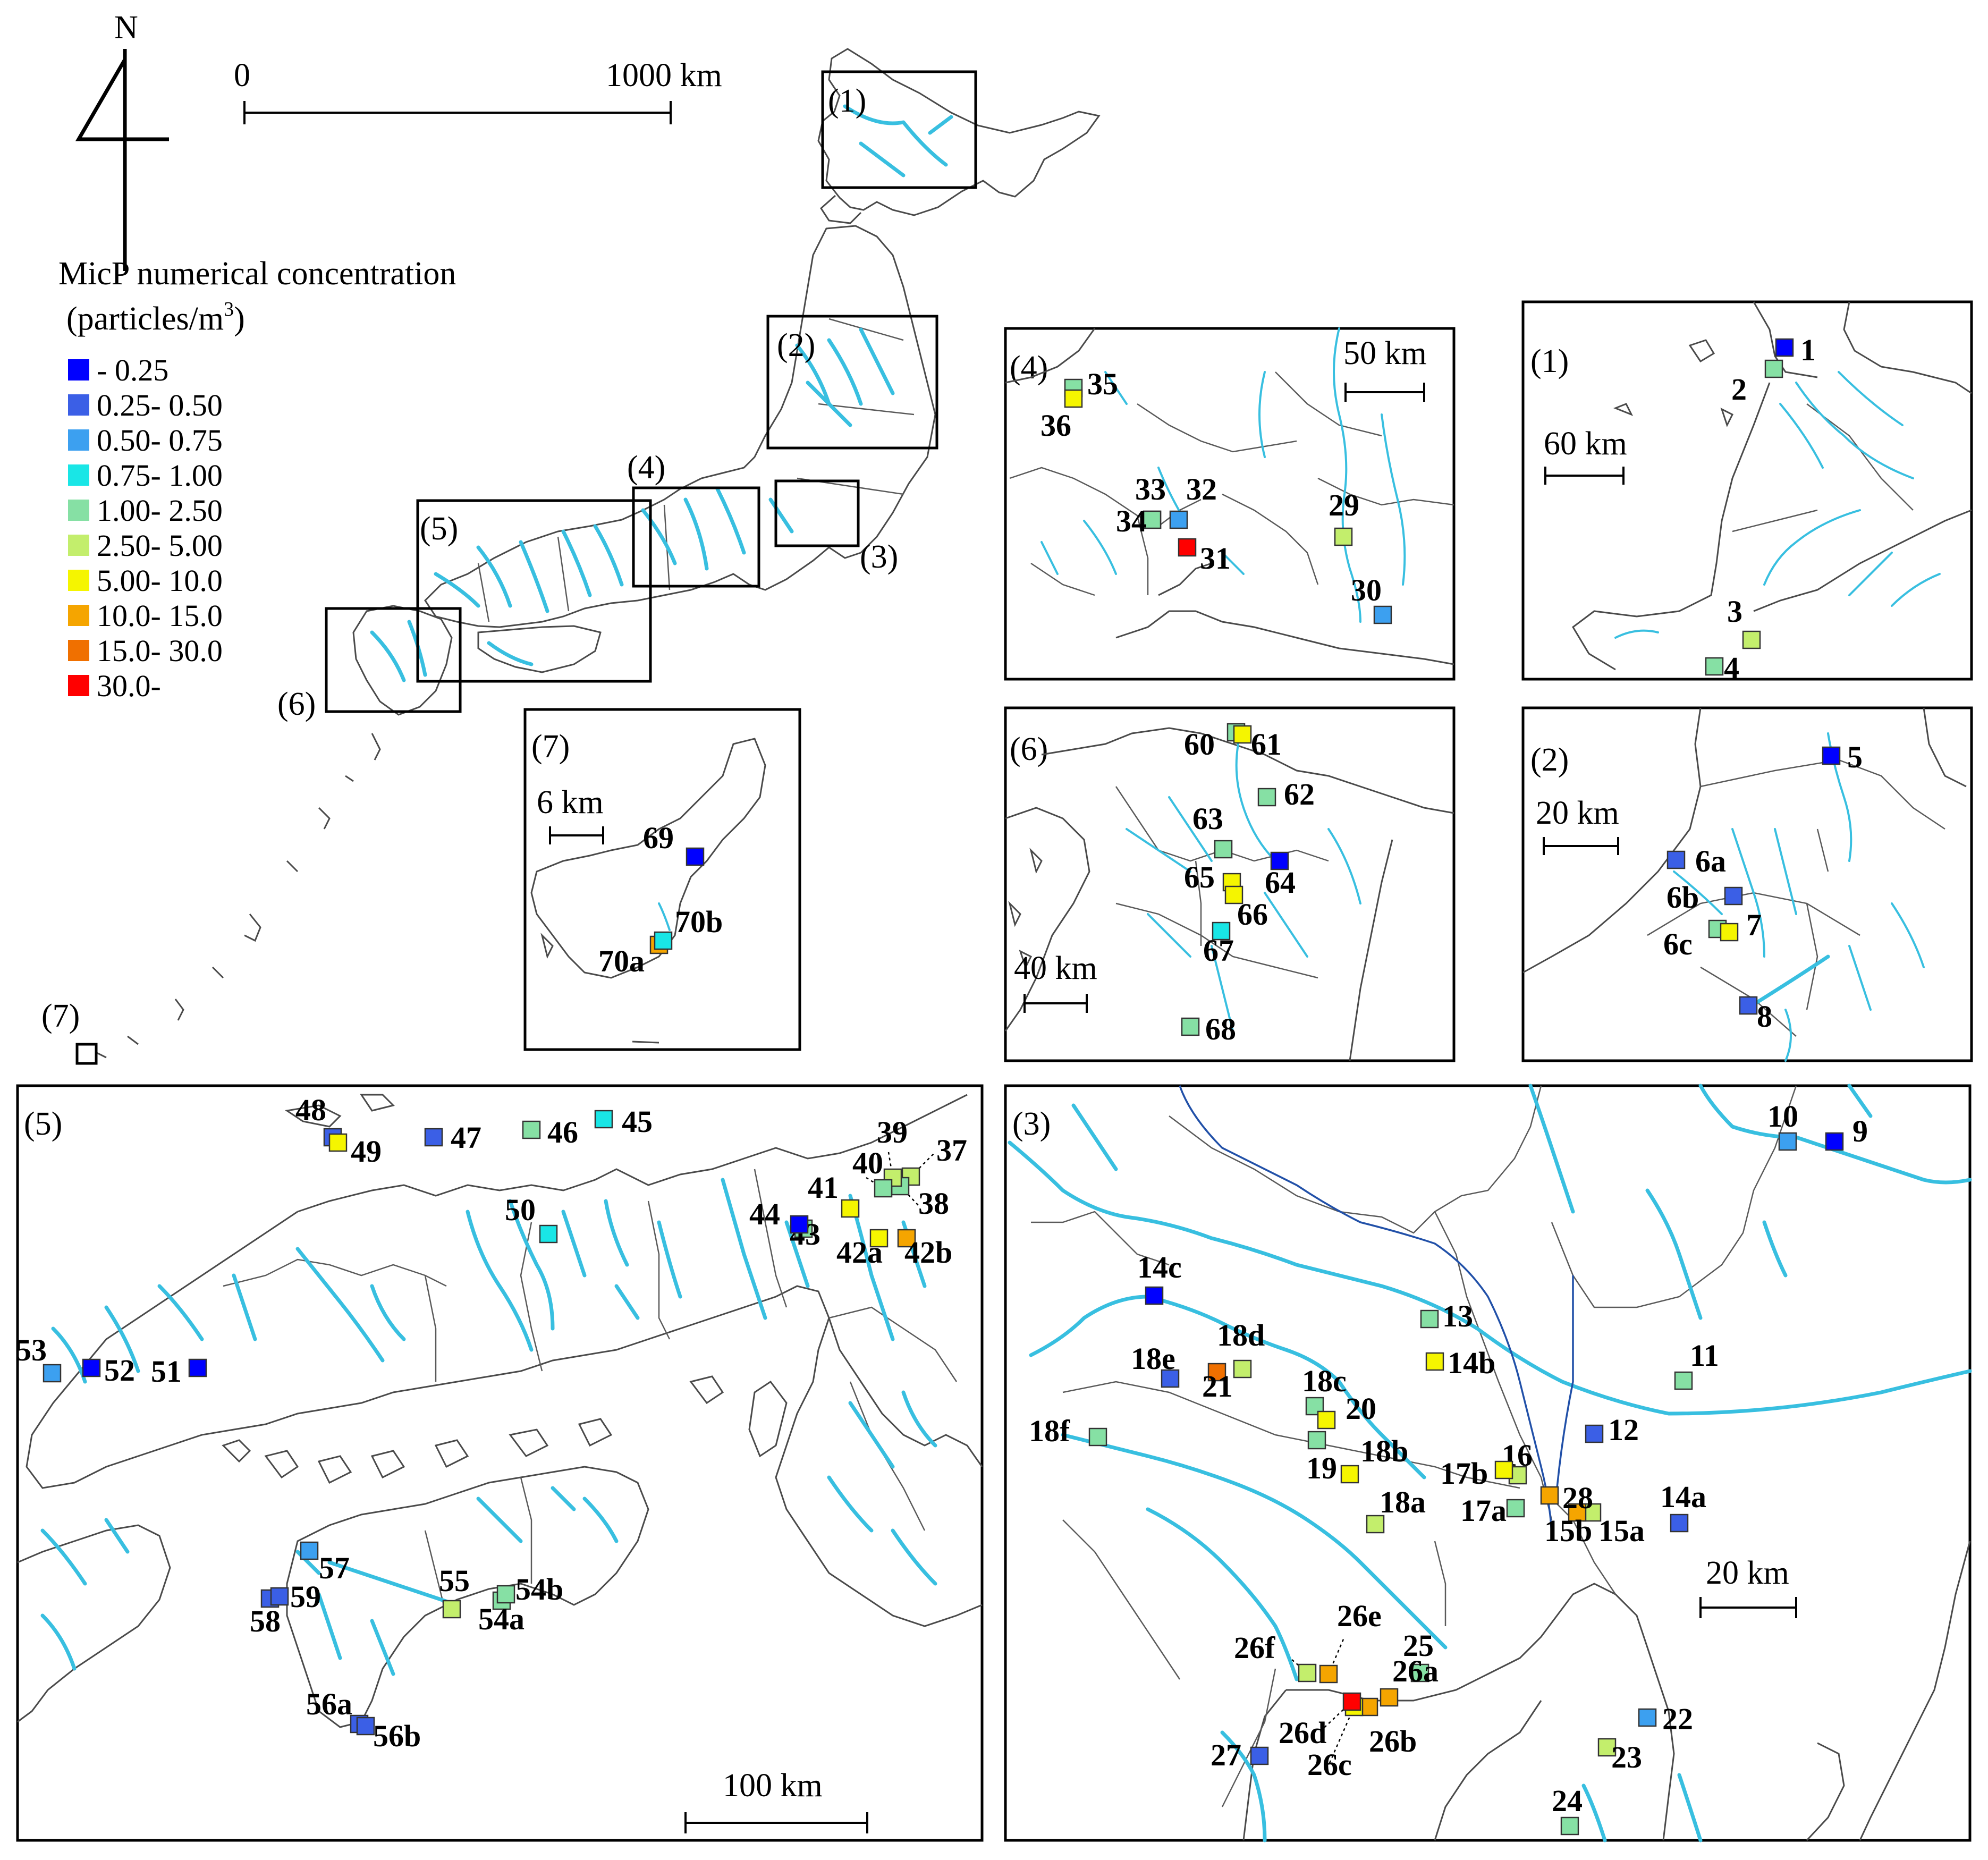  What do you see at coordinates (1464, 1474) in the screenshot?
I see `site-label-17b: 17b` at bounding box center [1464, 1474].